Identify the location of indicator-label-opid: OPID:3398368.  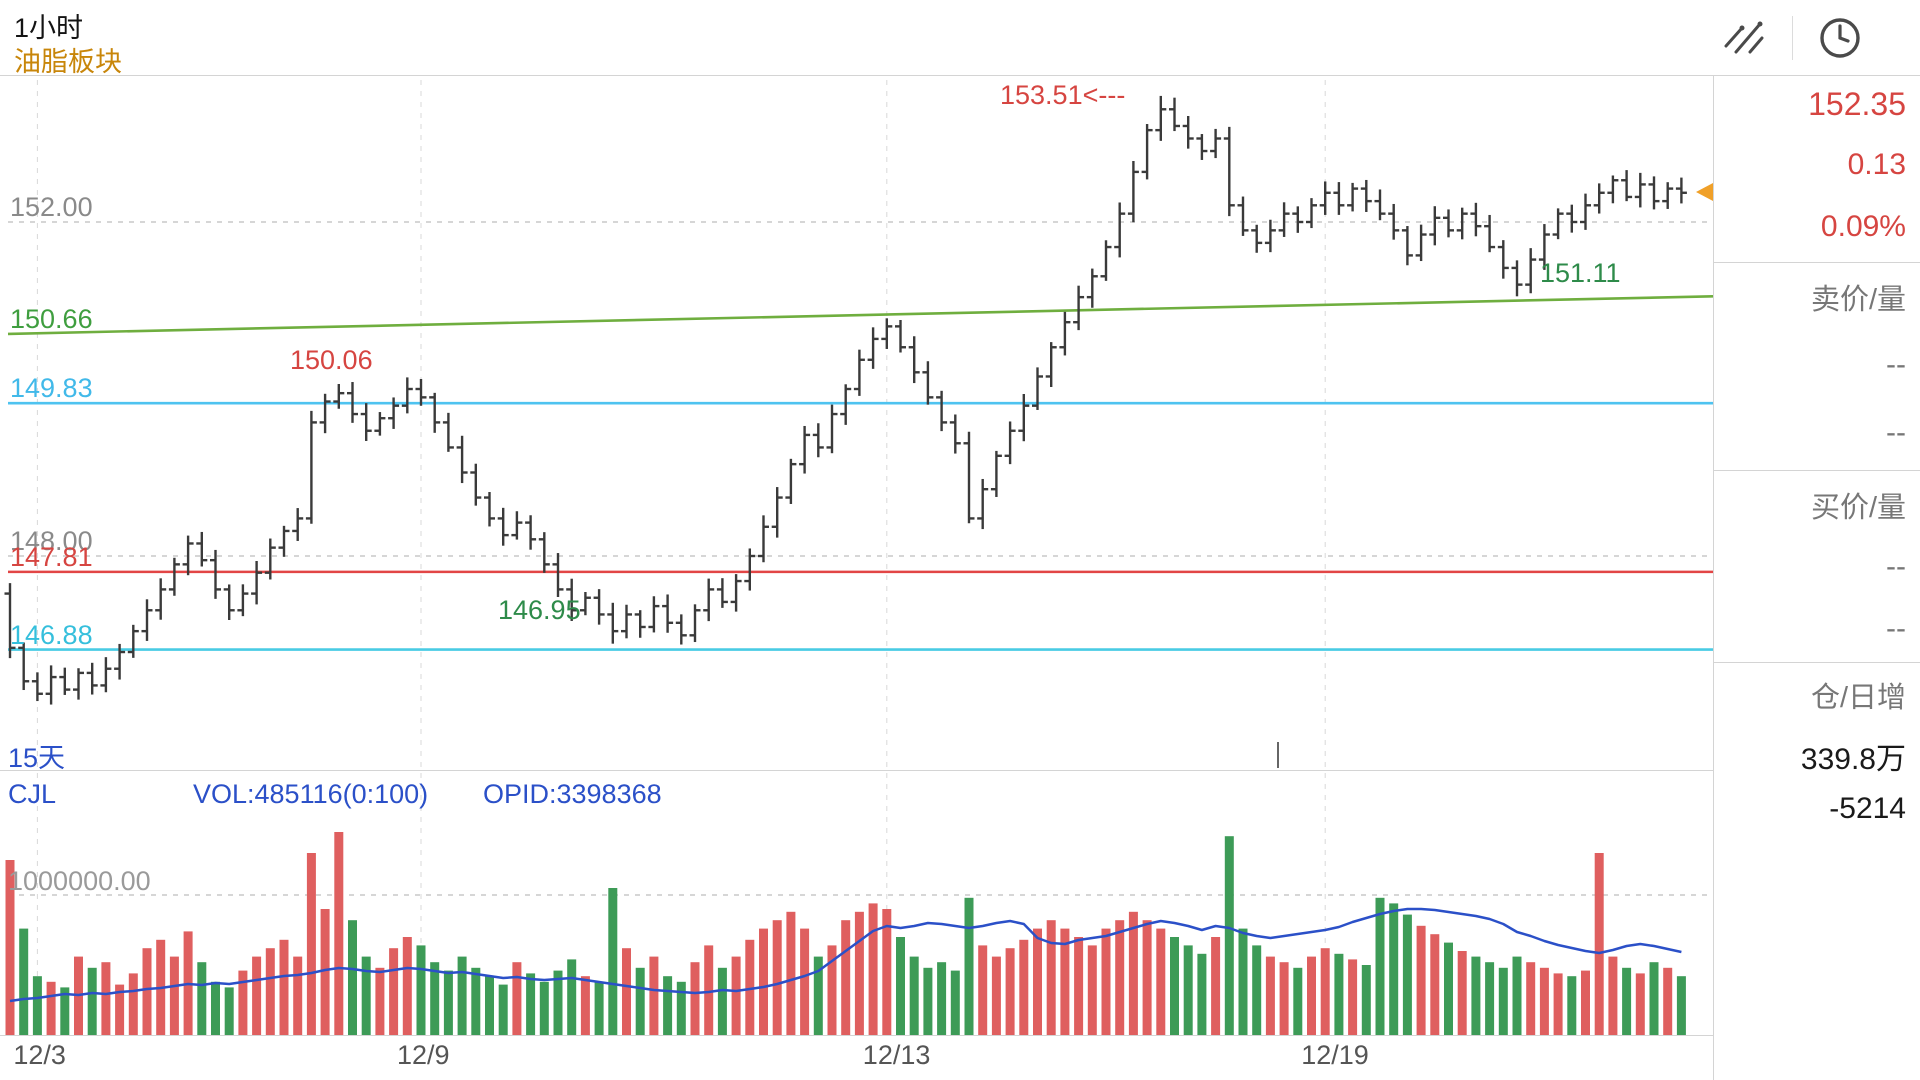
(572, 794).